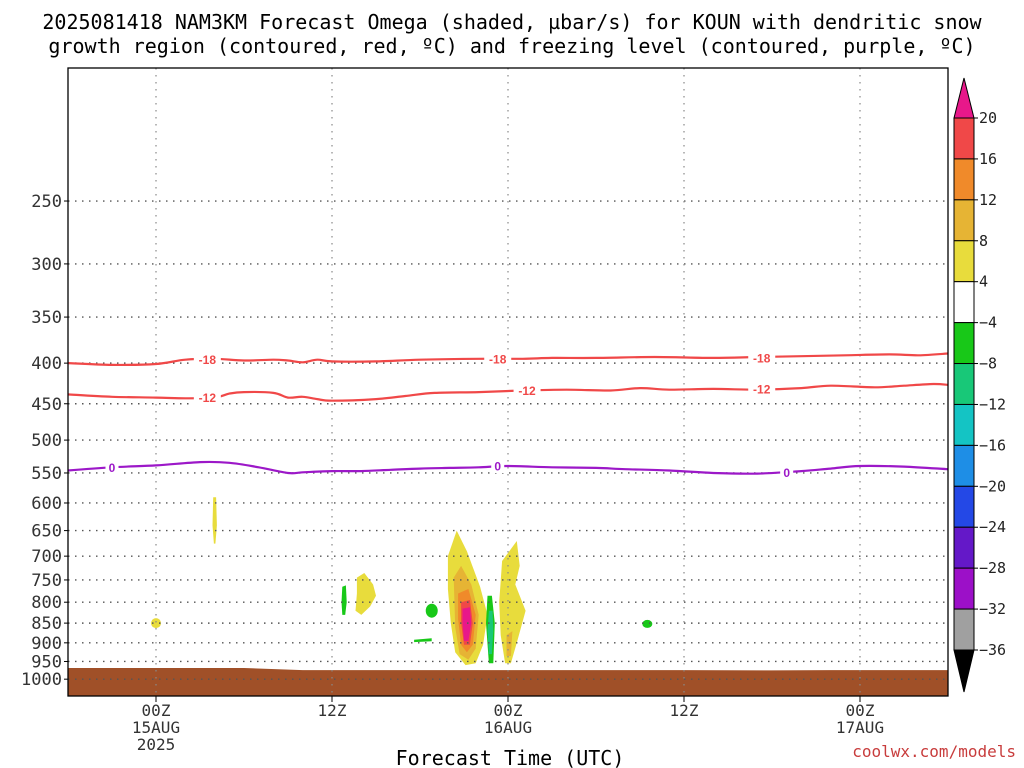 The image size is (1024, 768). I want to click on y-tick-label-600: 600, so click(46, 504).